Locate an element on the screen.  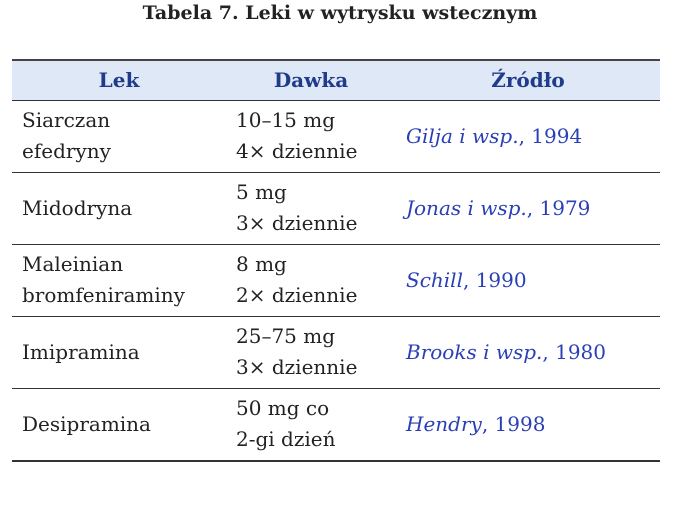
source-cell: Brooks i wsp., 1980 is located at coordinates (528, 351).